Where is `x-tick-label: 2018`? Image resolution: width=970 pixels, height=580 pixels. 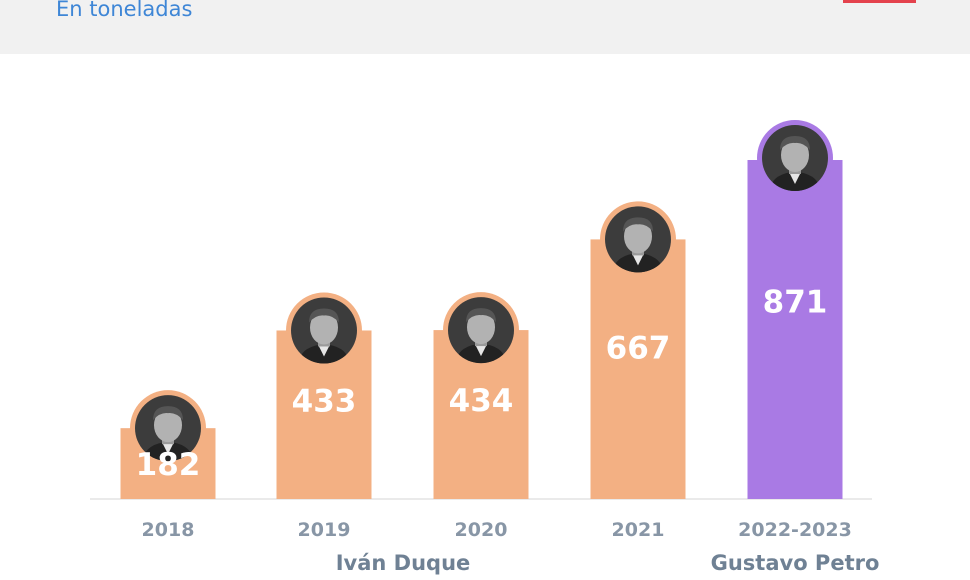 x-tick-label: 2018 is located at coordinates (168, 530).